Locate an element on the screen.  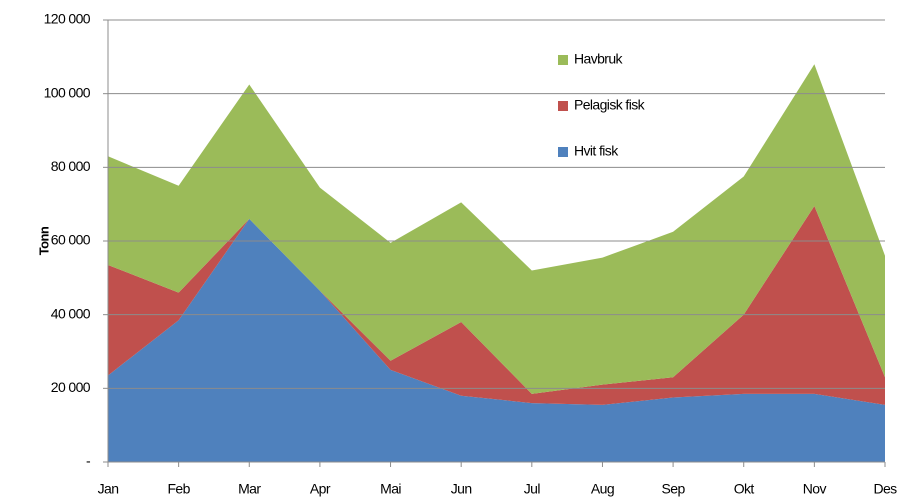
x-tick-label: Apr is located at coordinates (320, 489).